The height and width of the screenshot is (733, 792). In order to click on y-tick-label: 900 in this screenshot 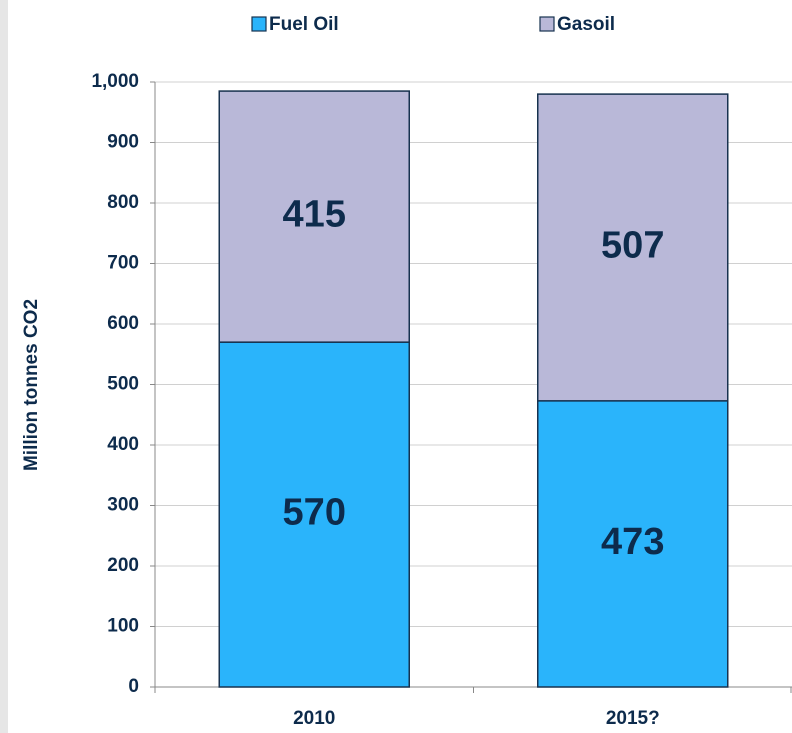, I will do `click(123, 142)`.